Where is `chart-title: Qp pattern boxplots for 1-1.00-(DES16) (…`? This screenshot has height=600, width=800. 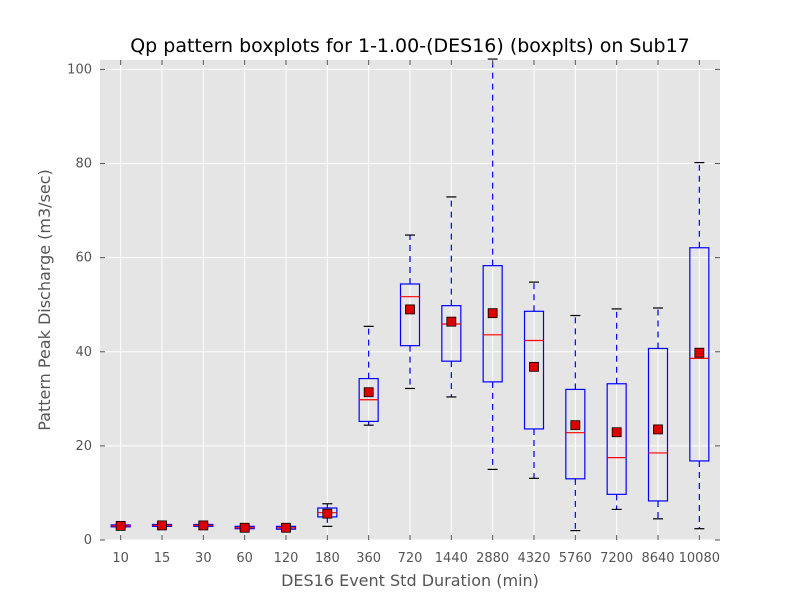 chart-title: Qp pattern boxplots for 1-1.00-(DES16) (… is located at coordinates (410, 46).